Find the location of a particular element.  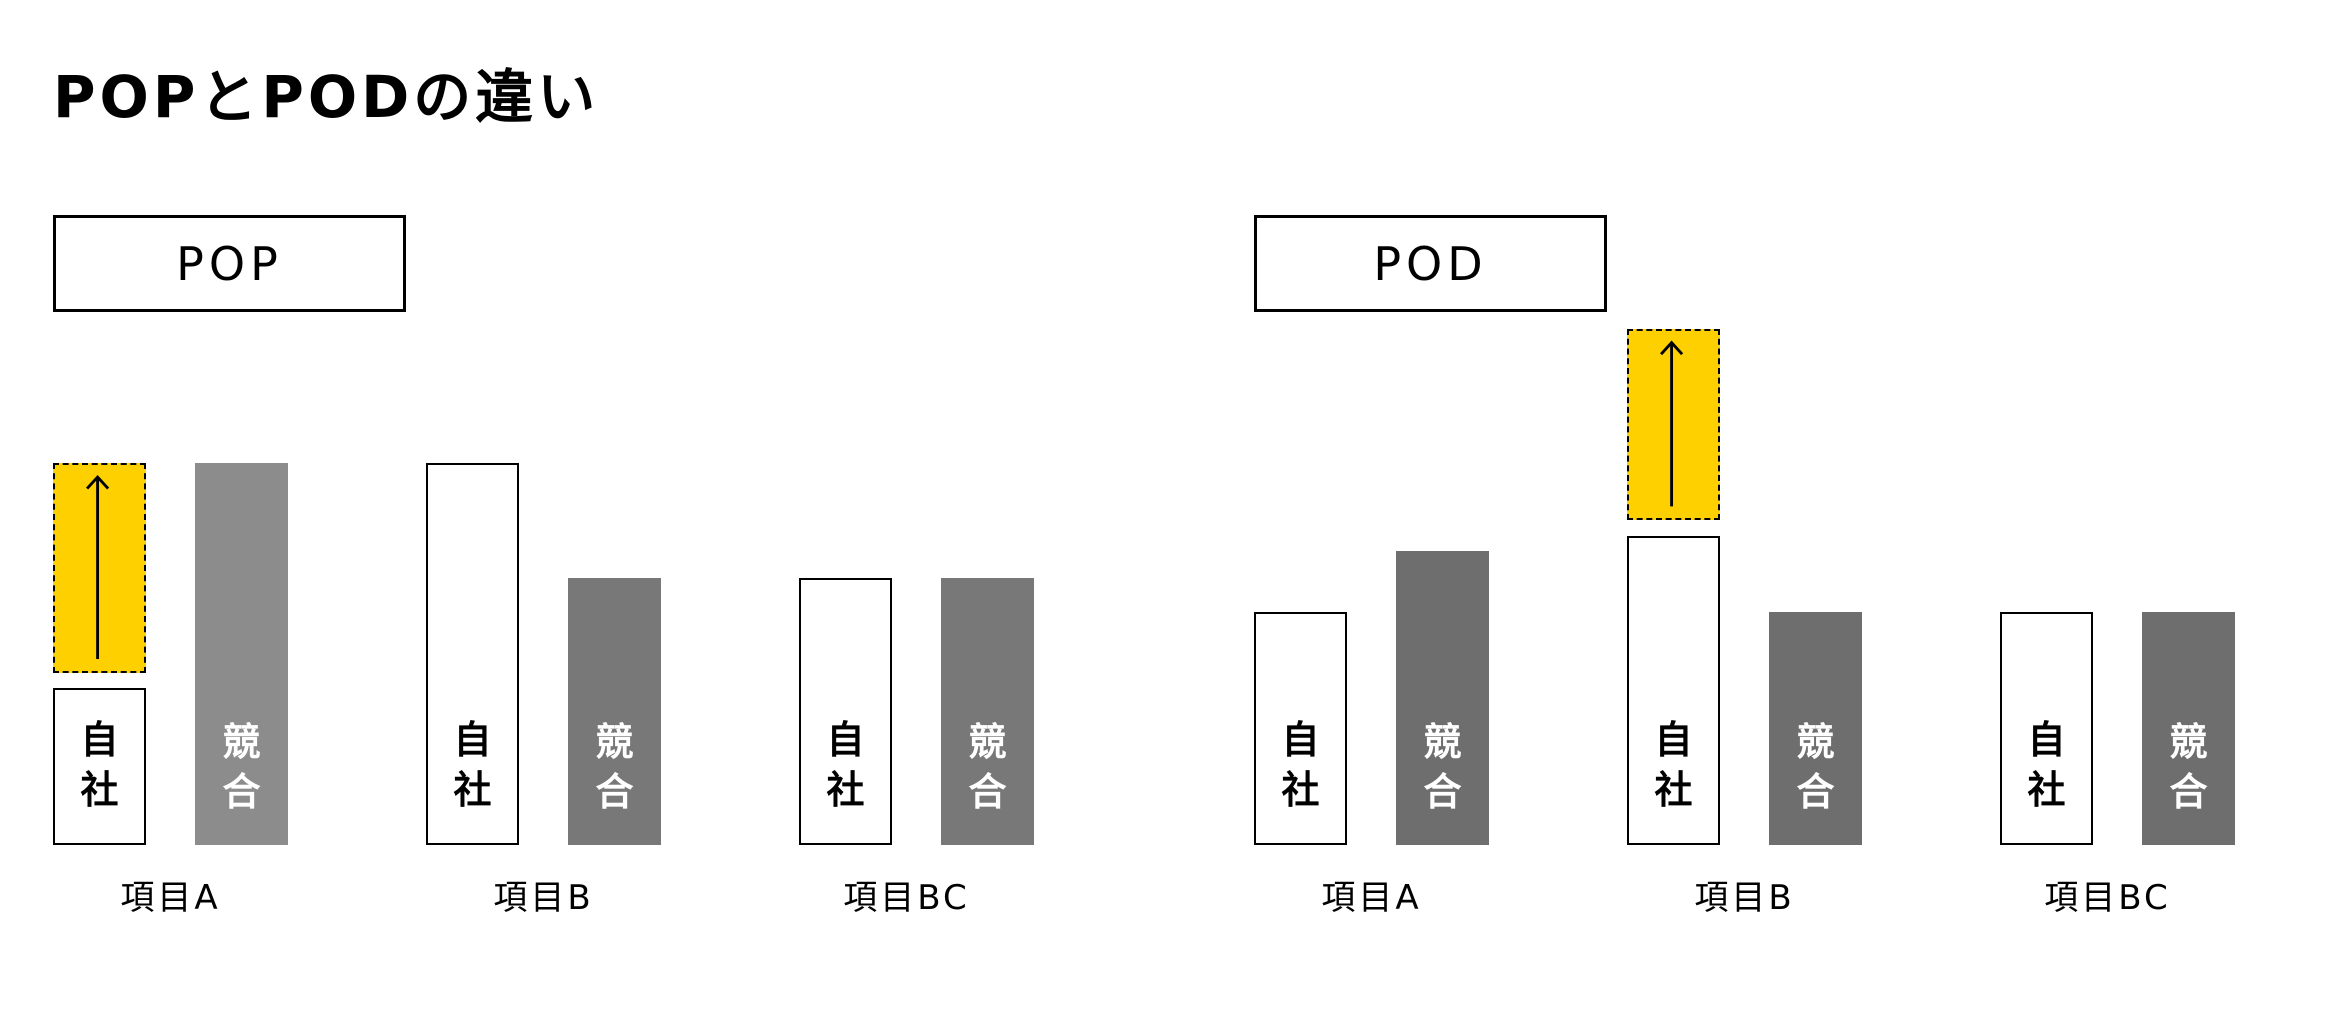

pod-heading-box: POD is located at coordinates (1430, 263).